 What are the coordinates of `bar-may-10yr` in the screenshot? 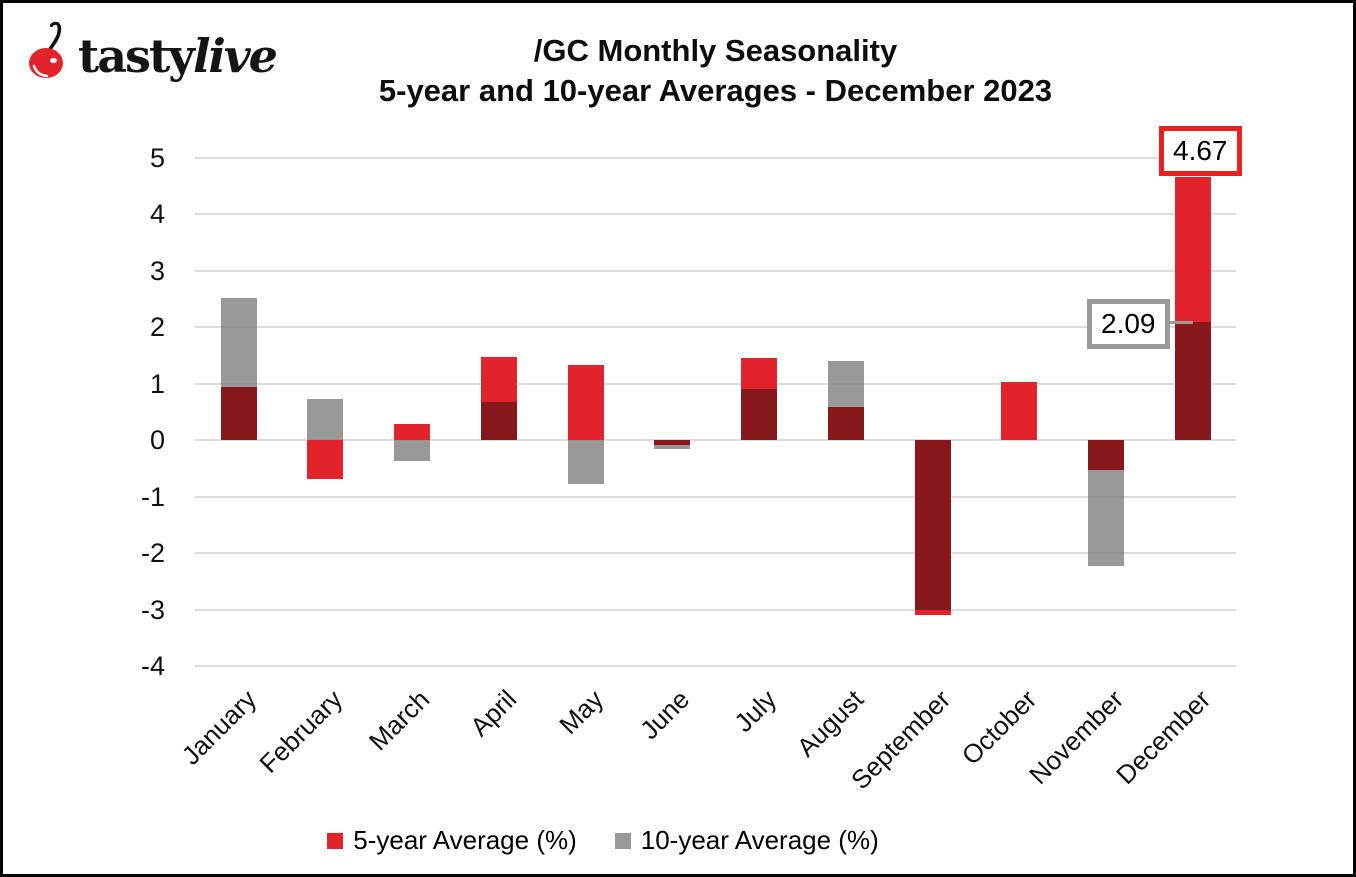 It's located at (585, 462).